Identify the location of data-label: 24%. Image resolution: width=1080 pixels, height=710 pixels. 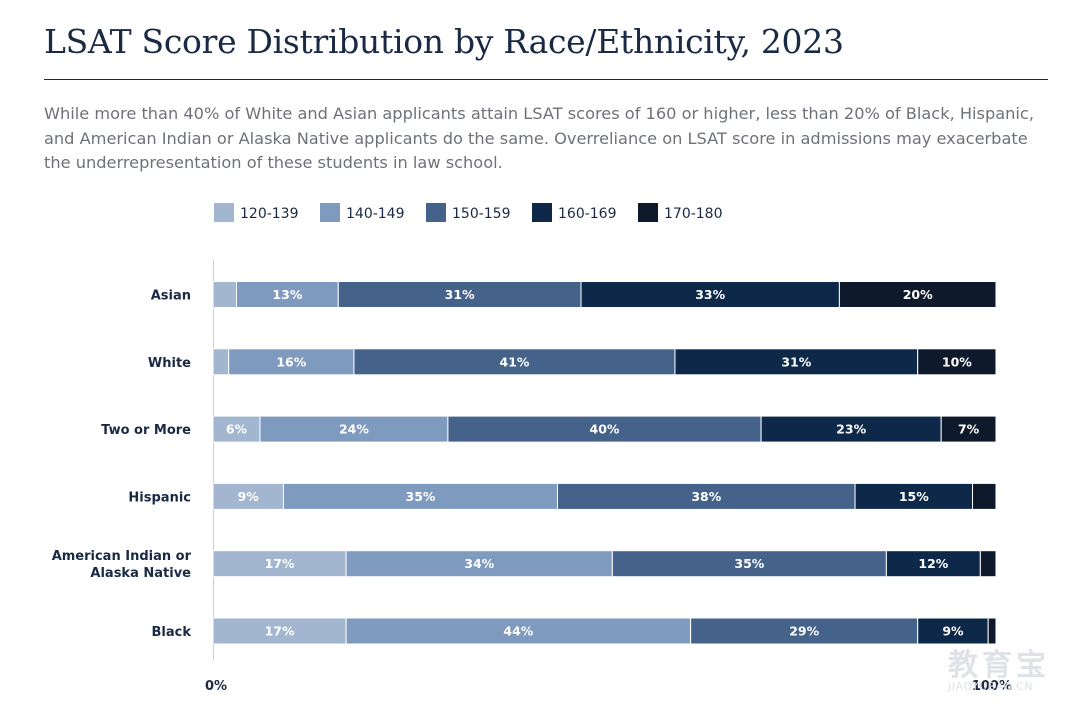
(354, 429).